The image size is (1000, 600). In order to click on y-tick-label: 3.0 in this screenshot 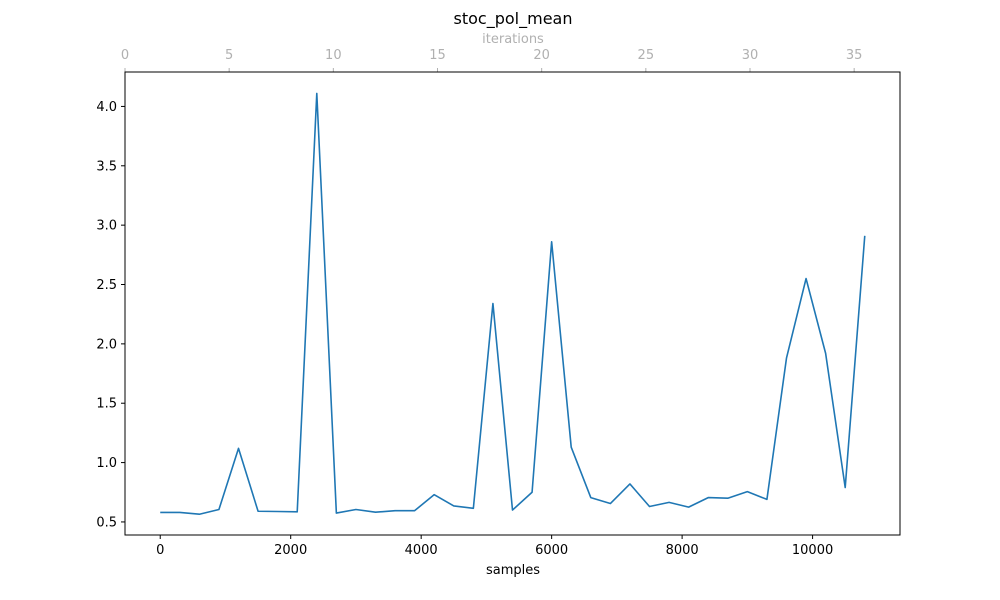, I will do `click(106, 226)`.